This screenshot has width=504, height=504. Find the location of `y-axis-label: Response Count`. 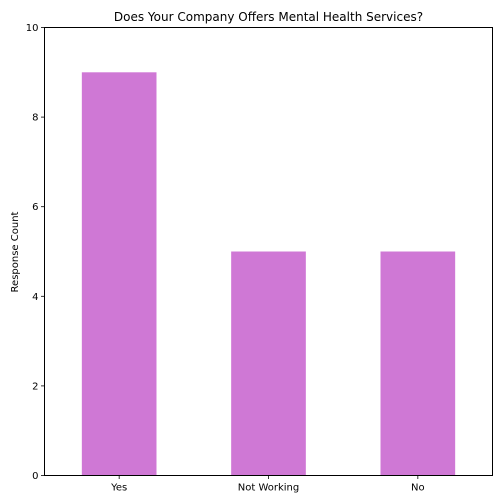

y-axis-label: Response Count is located at coordinates (15, 251).